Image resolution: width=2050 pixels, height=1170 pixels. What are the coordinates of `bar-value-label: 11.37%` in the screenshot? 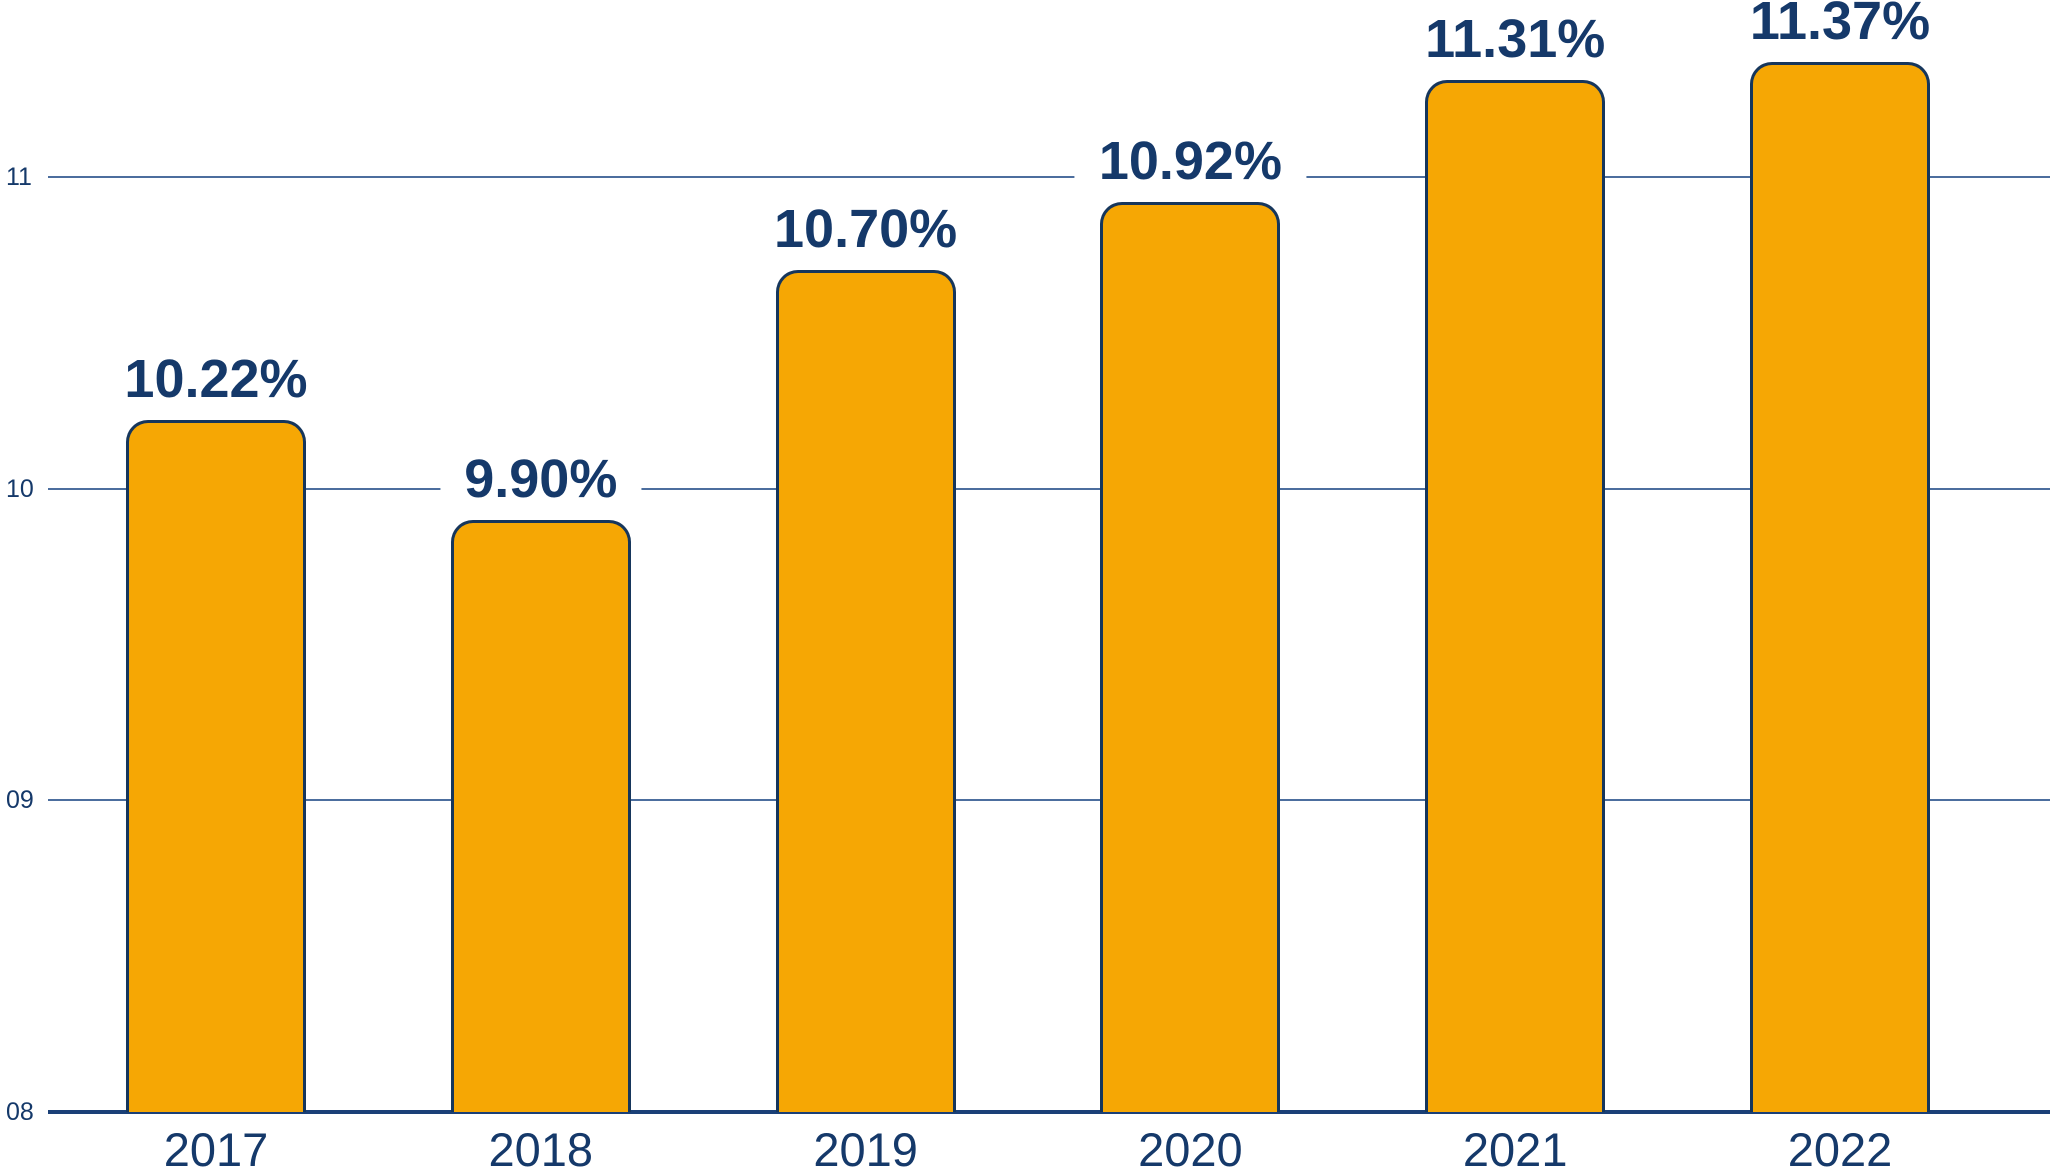 It's located at (1840, 24).